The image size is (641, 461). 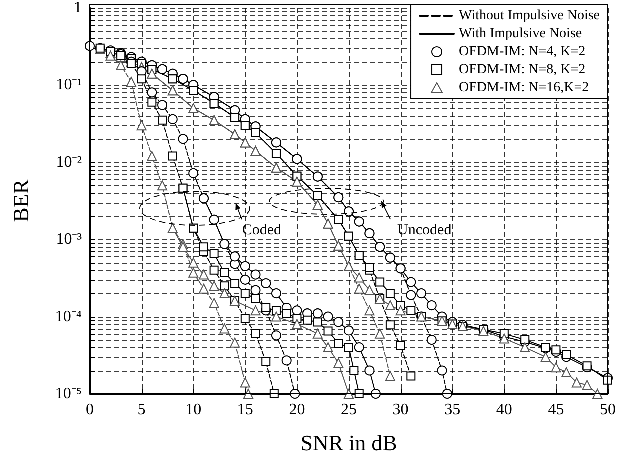 What do you see at coordinates (194, 410) in the screenshot?
I see `x-tick-label: 10` at bounding box center [194, 410].